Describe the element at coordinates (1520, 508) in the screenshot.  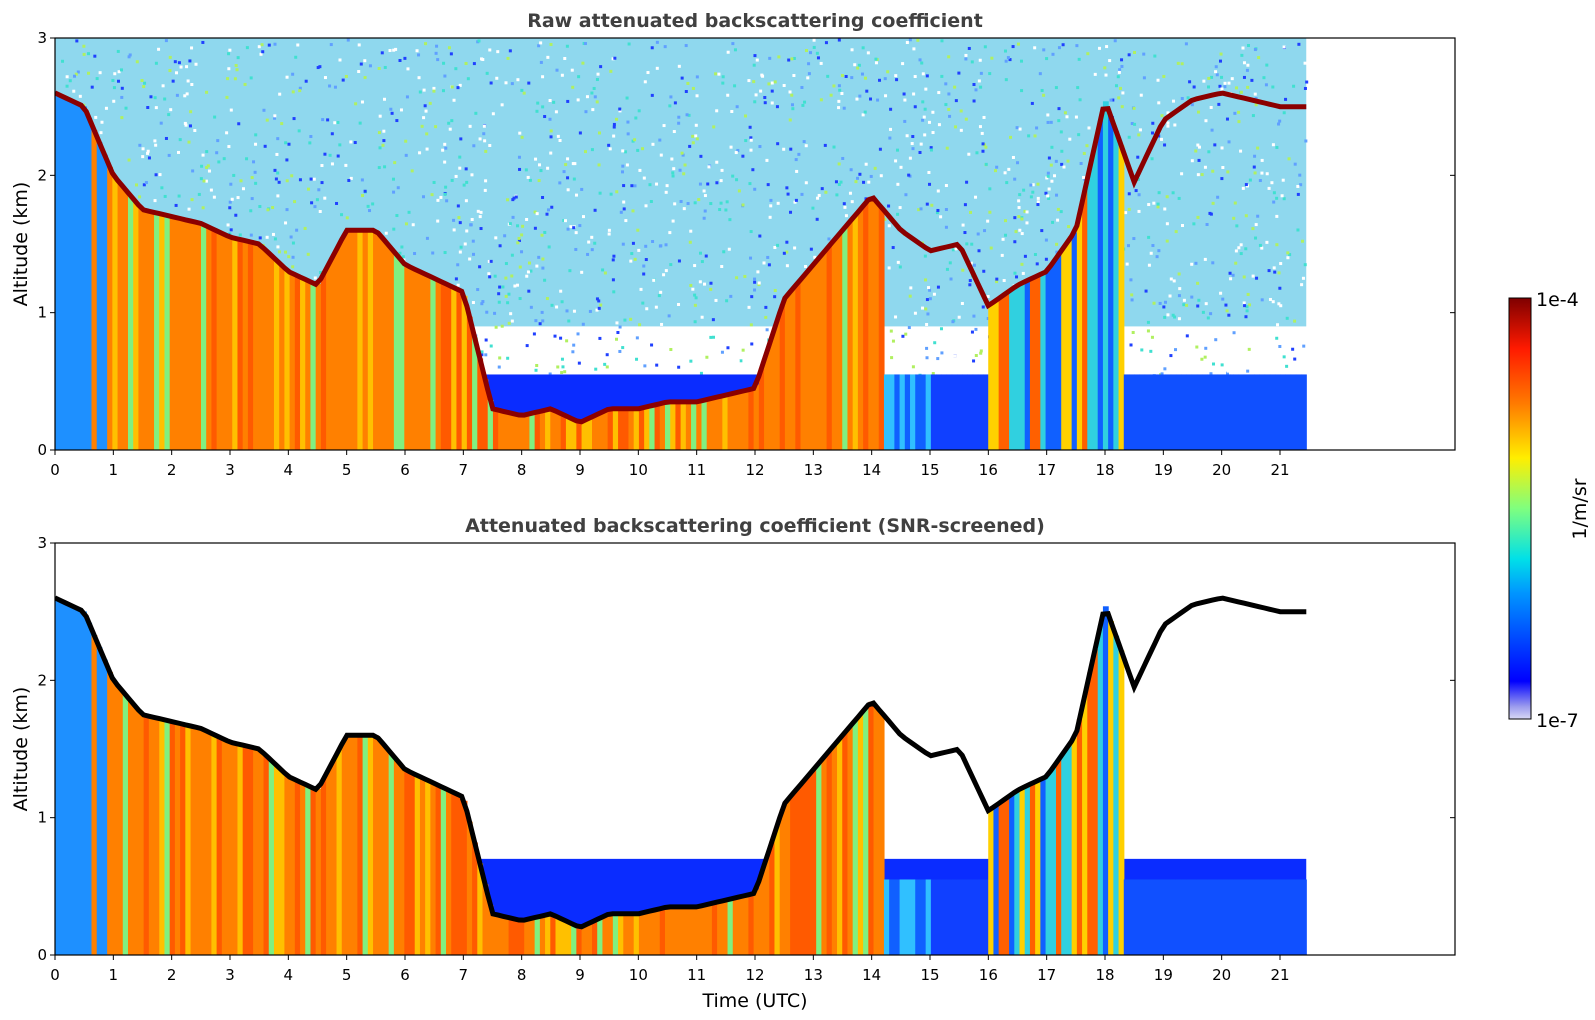
I see `colorbar-gradient` at that location.